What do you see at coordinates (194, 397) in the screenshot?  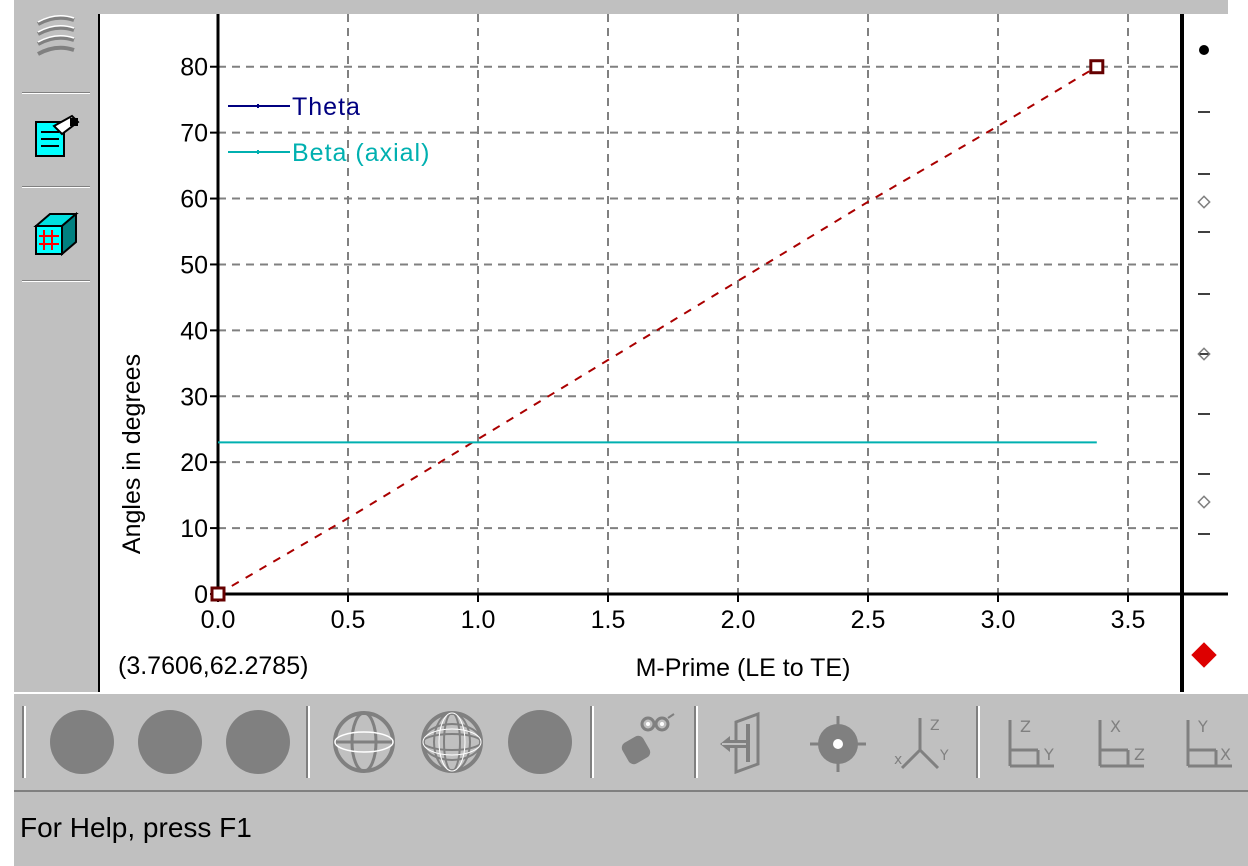 I see `y-tick-label: 30` at bounding box center [194, 397].